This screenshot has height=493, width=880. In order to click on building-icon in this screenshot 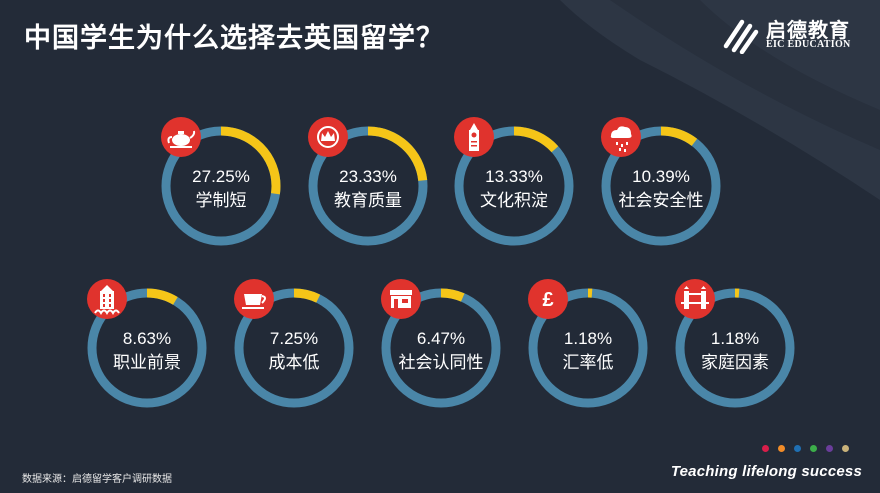, I will do `click(107, 300)`.